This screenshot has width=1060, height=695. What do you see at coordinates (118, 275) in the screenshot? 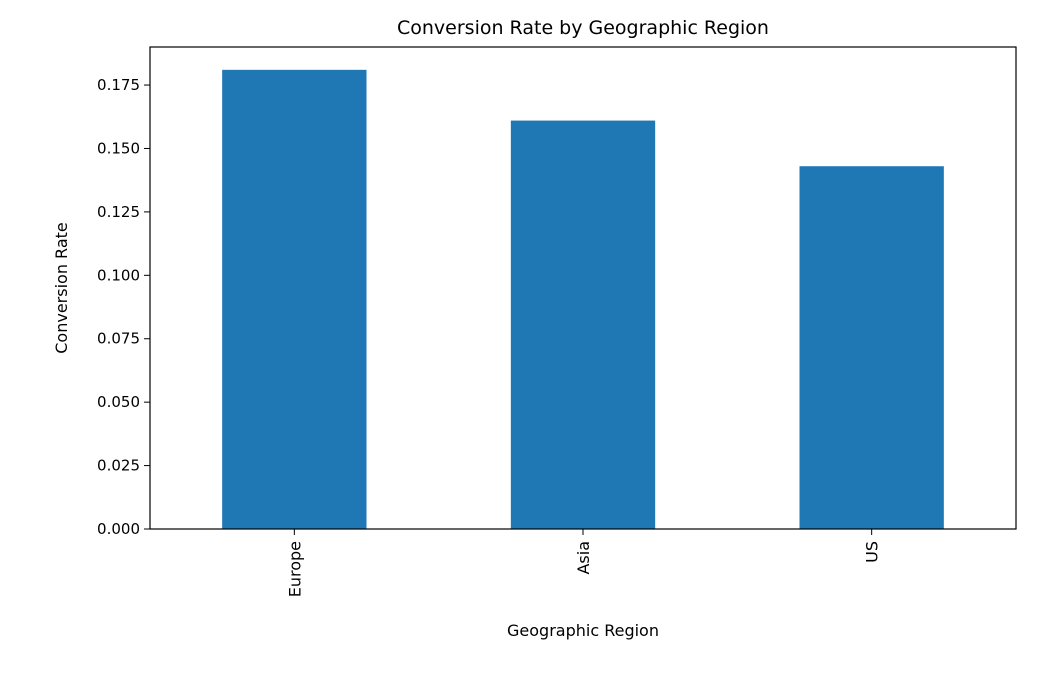
I see `y-tick-label: 0.100` at bounding box center [118, 275].